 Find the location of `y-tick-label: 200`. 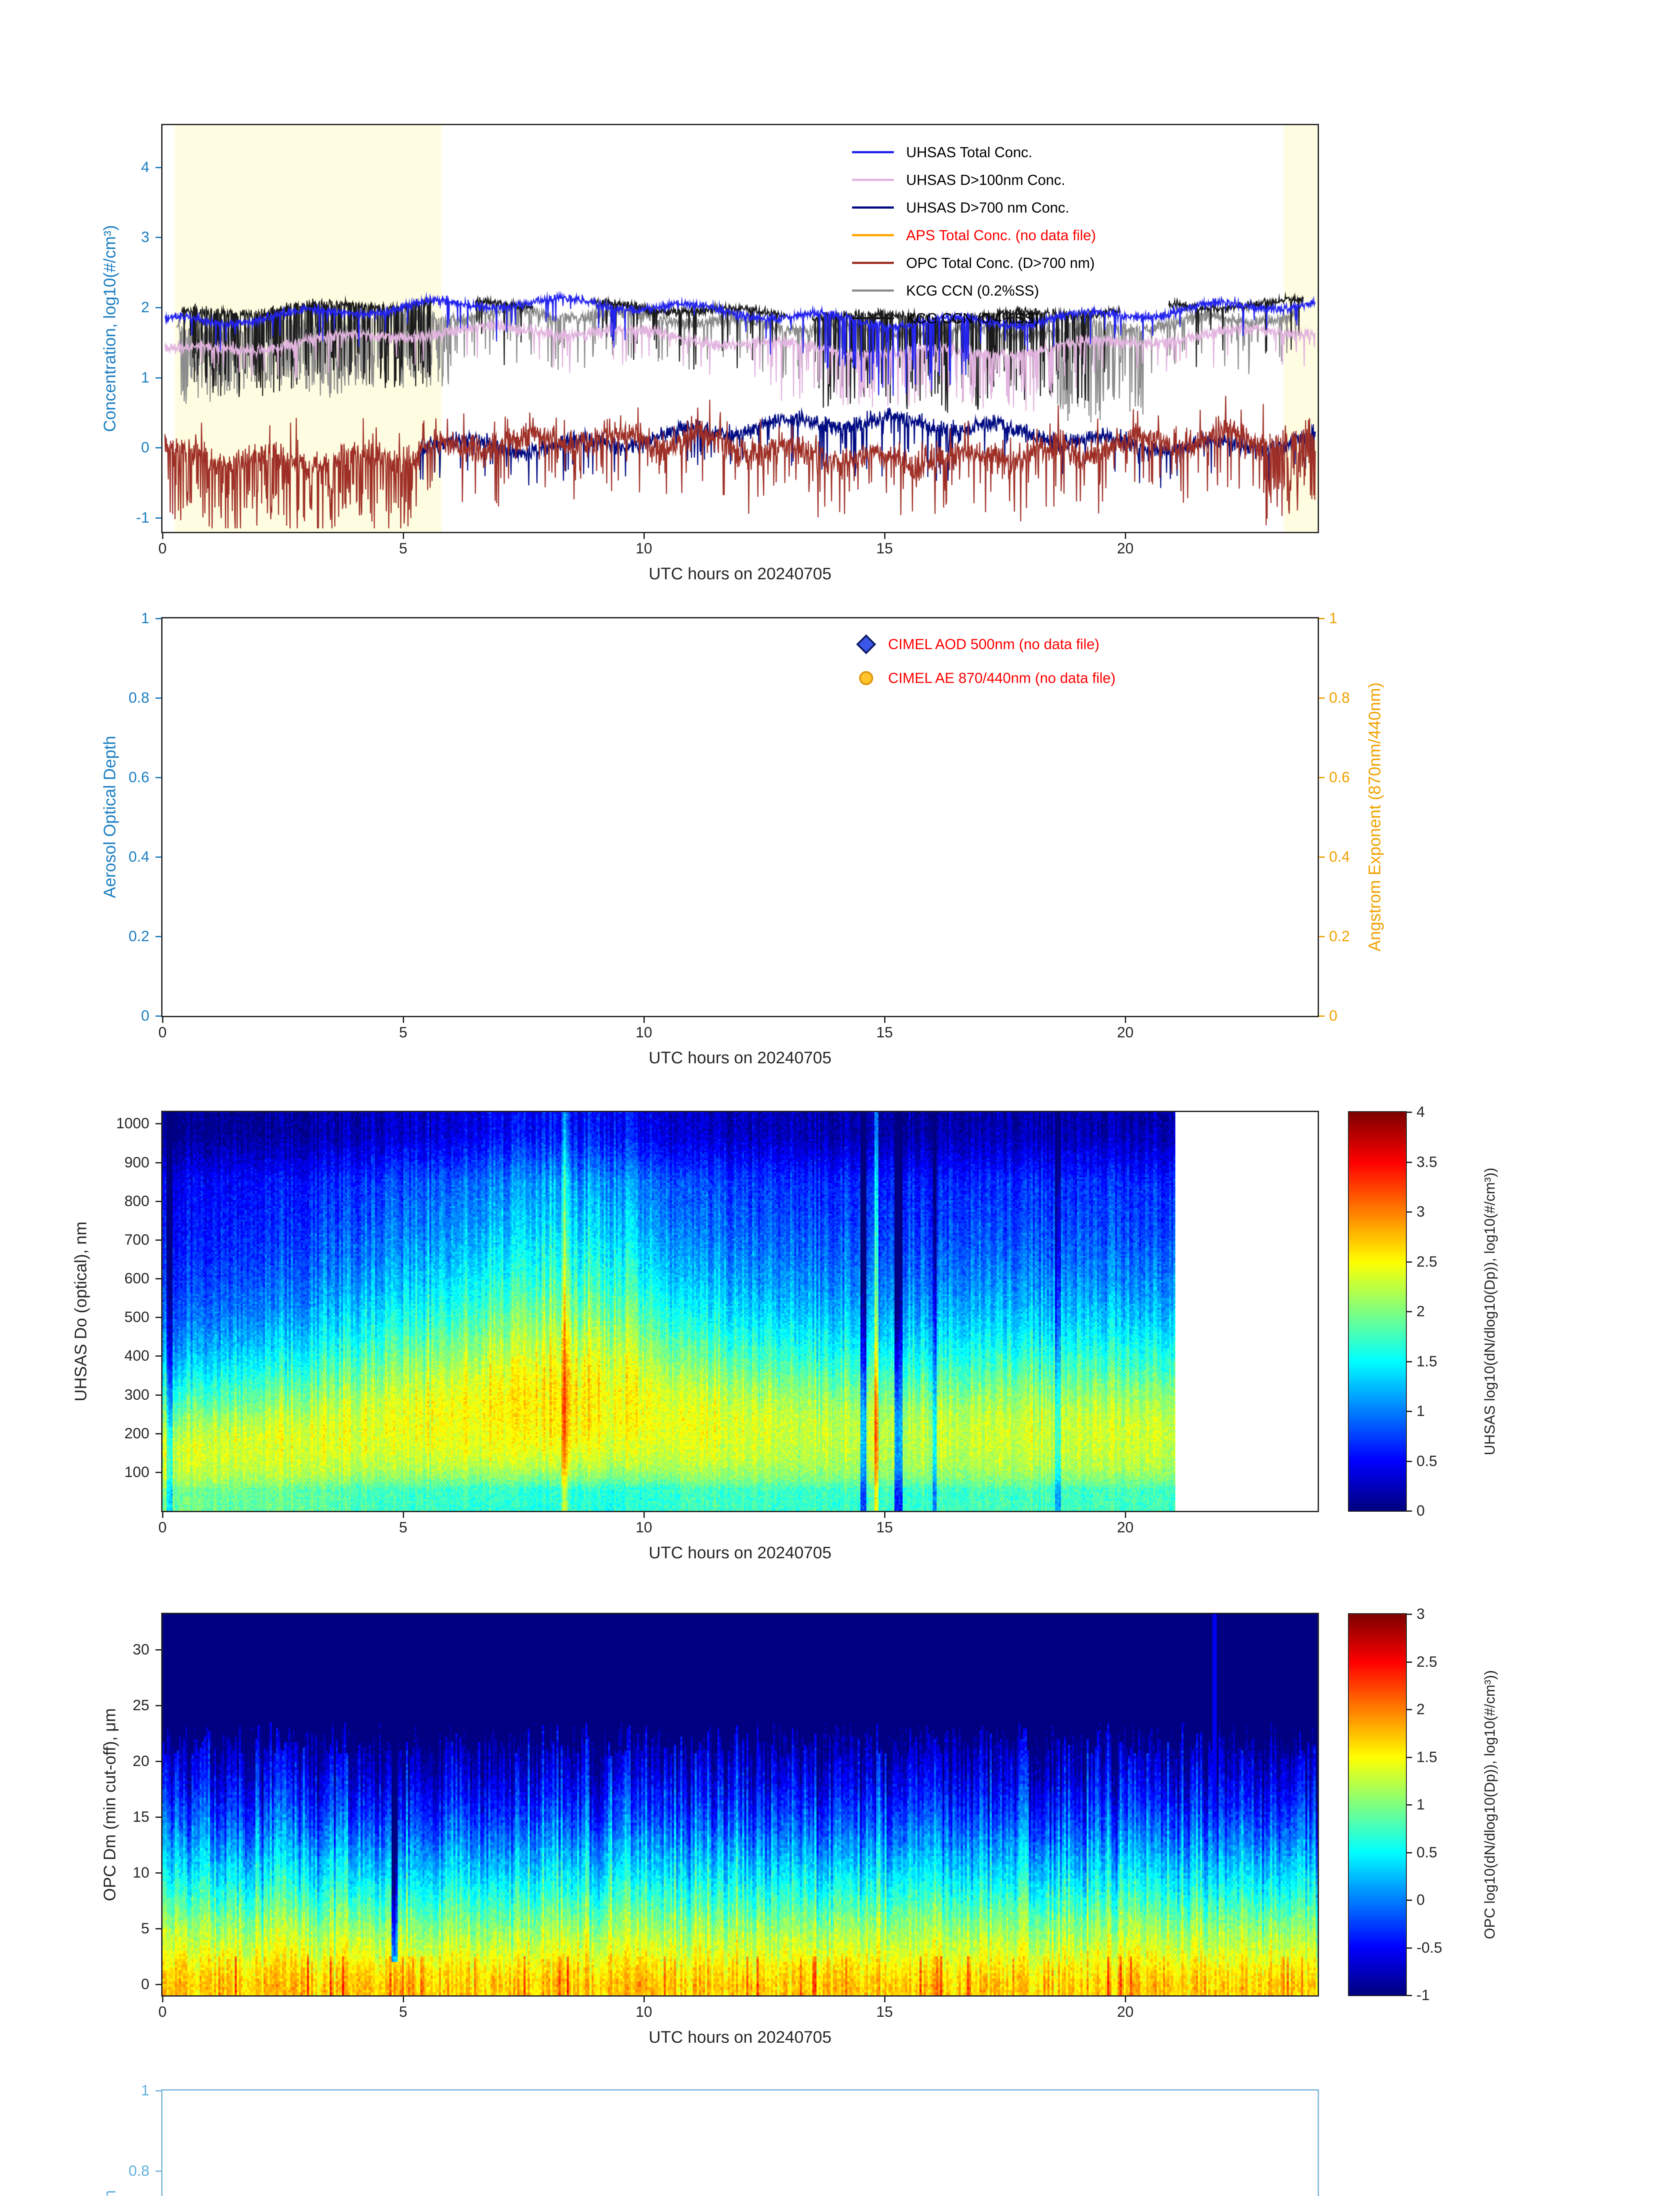

y-tick-label: 200 is located at coordinates (136, 1433).